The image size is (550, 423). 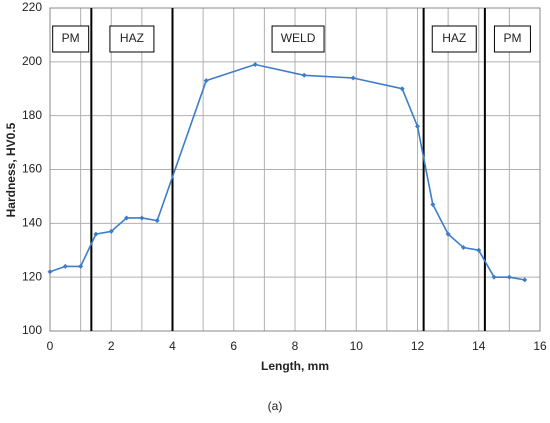 I want to click on x-tick-label: 6, so click(x=233, y=346).